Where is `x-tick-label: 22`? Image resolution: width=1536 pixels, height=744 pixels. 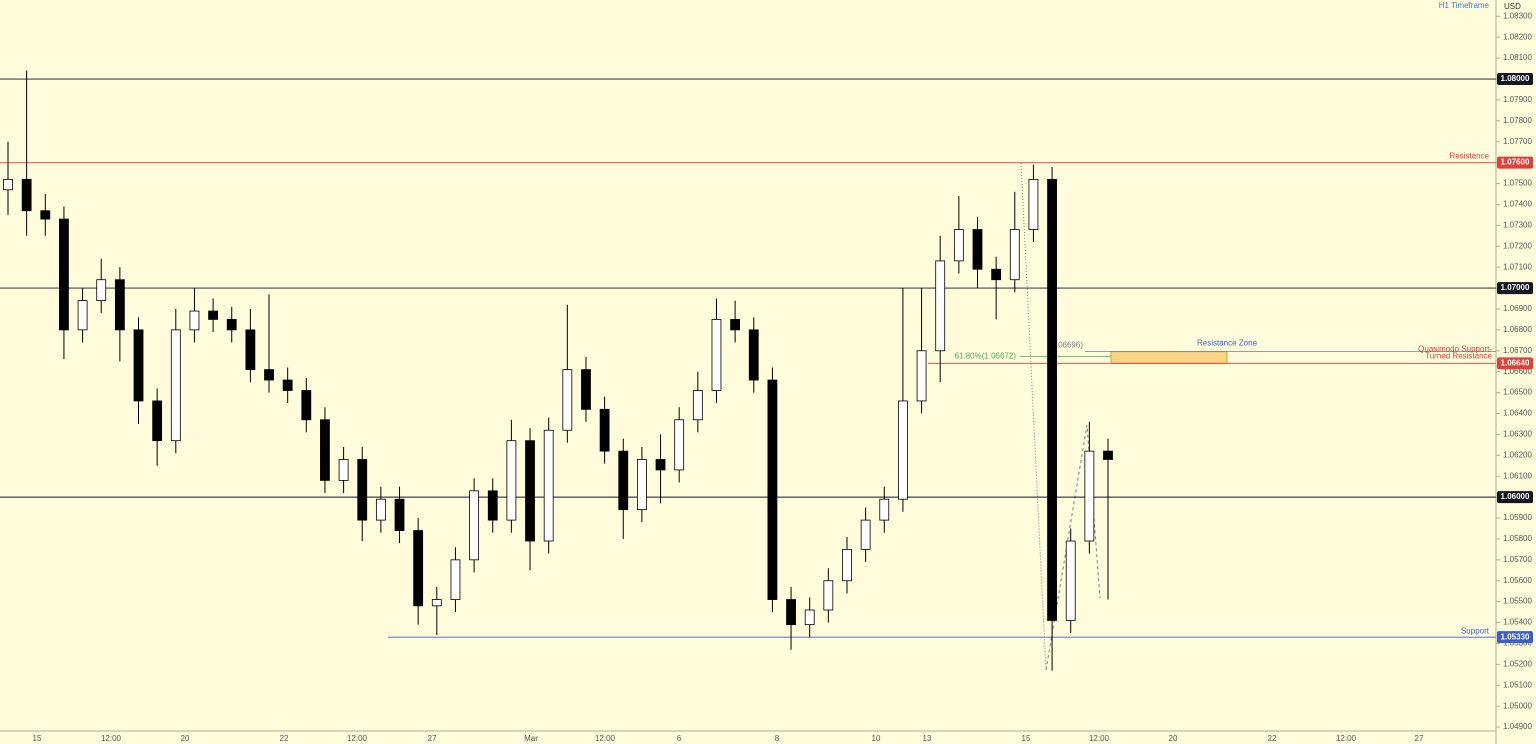 x-tick-label: 22 is located at coordinates (284, 738).